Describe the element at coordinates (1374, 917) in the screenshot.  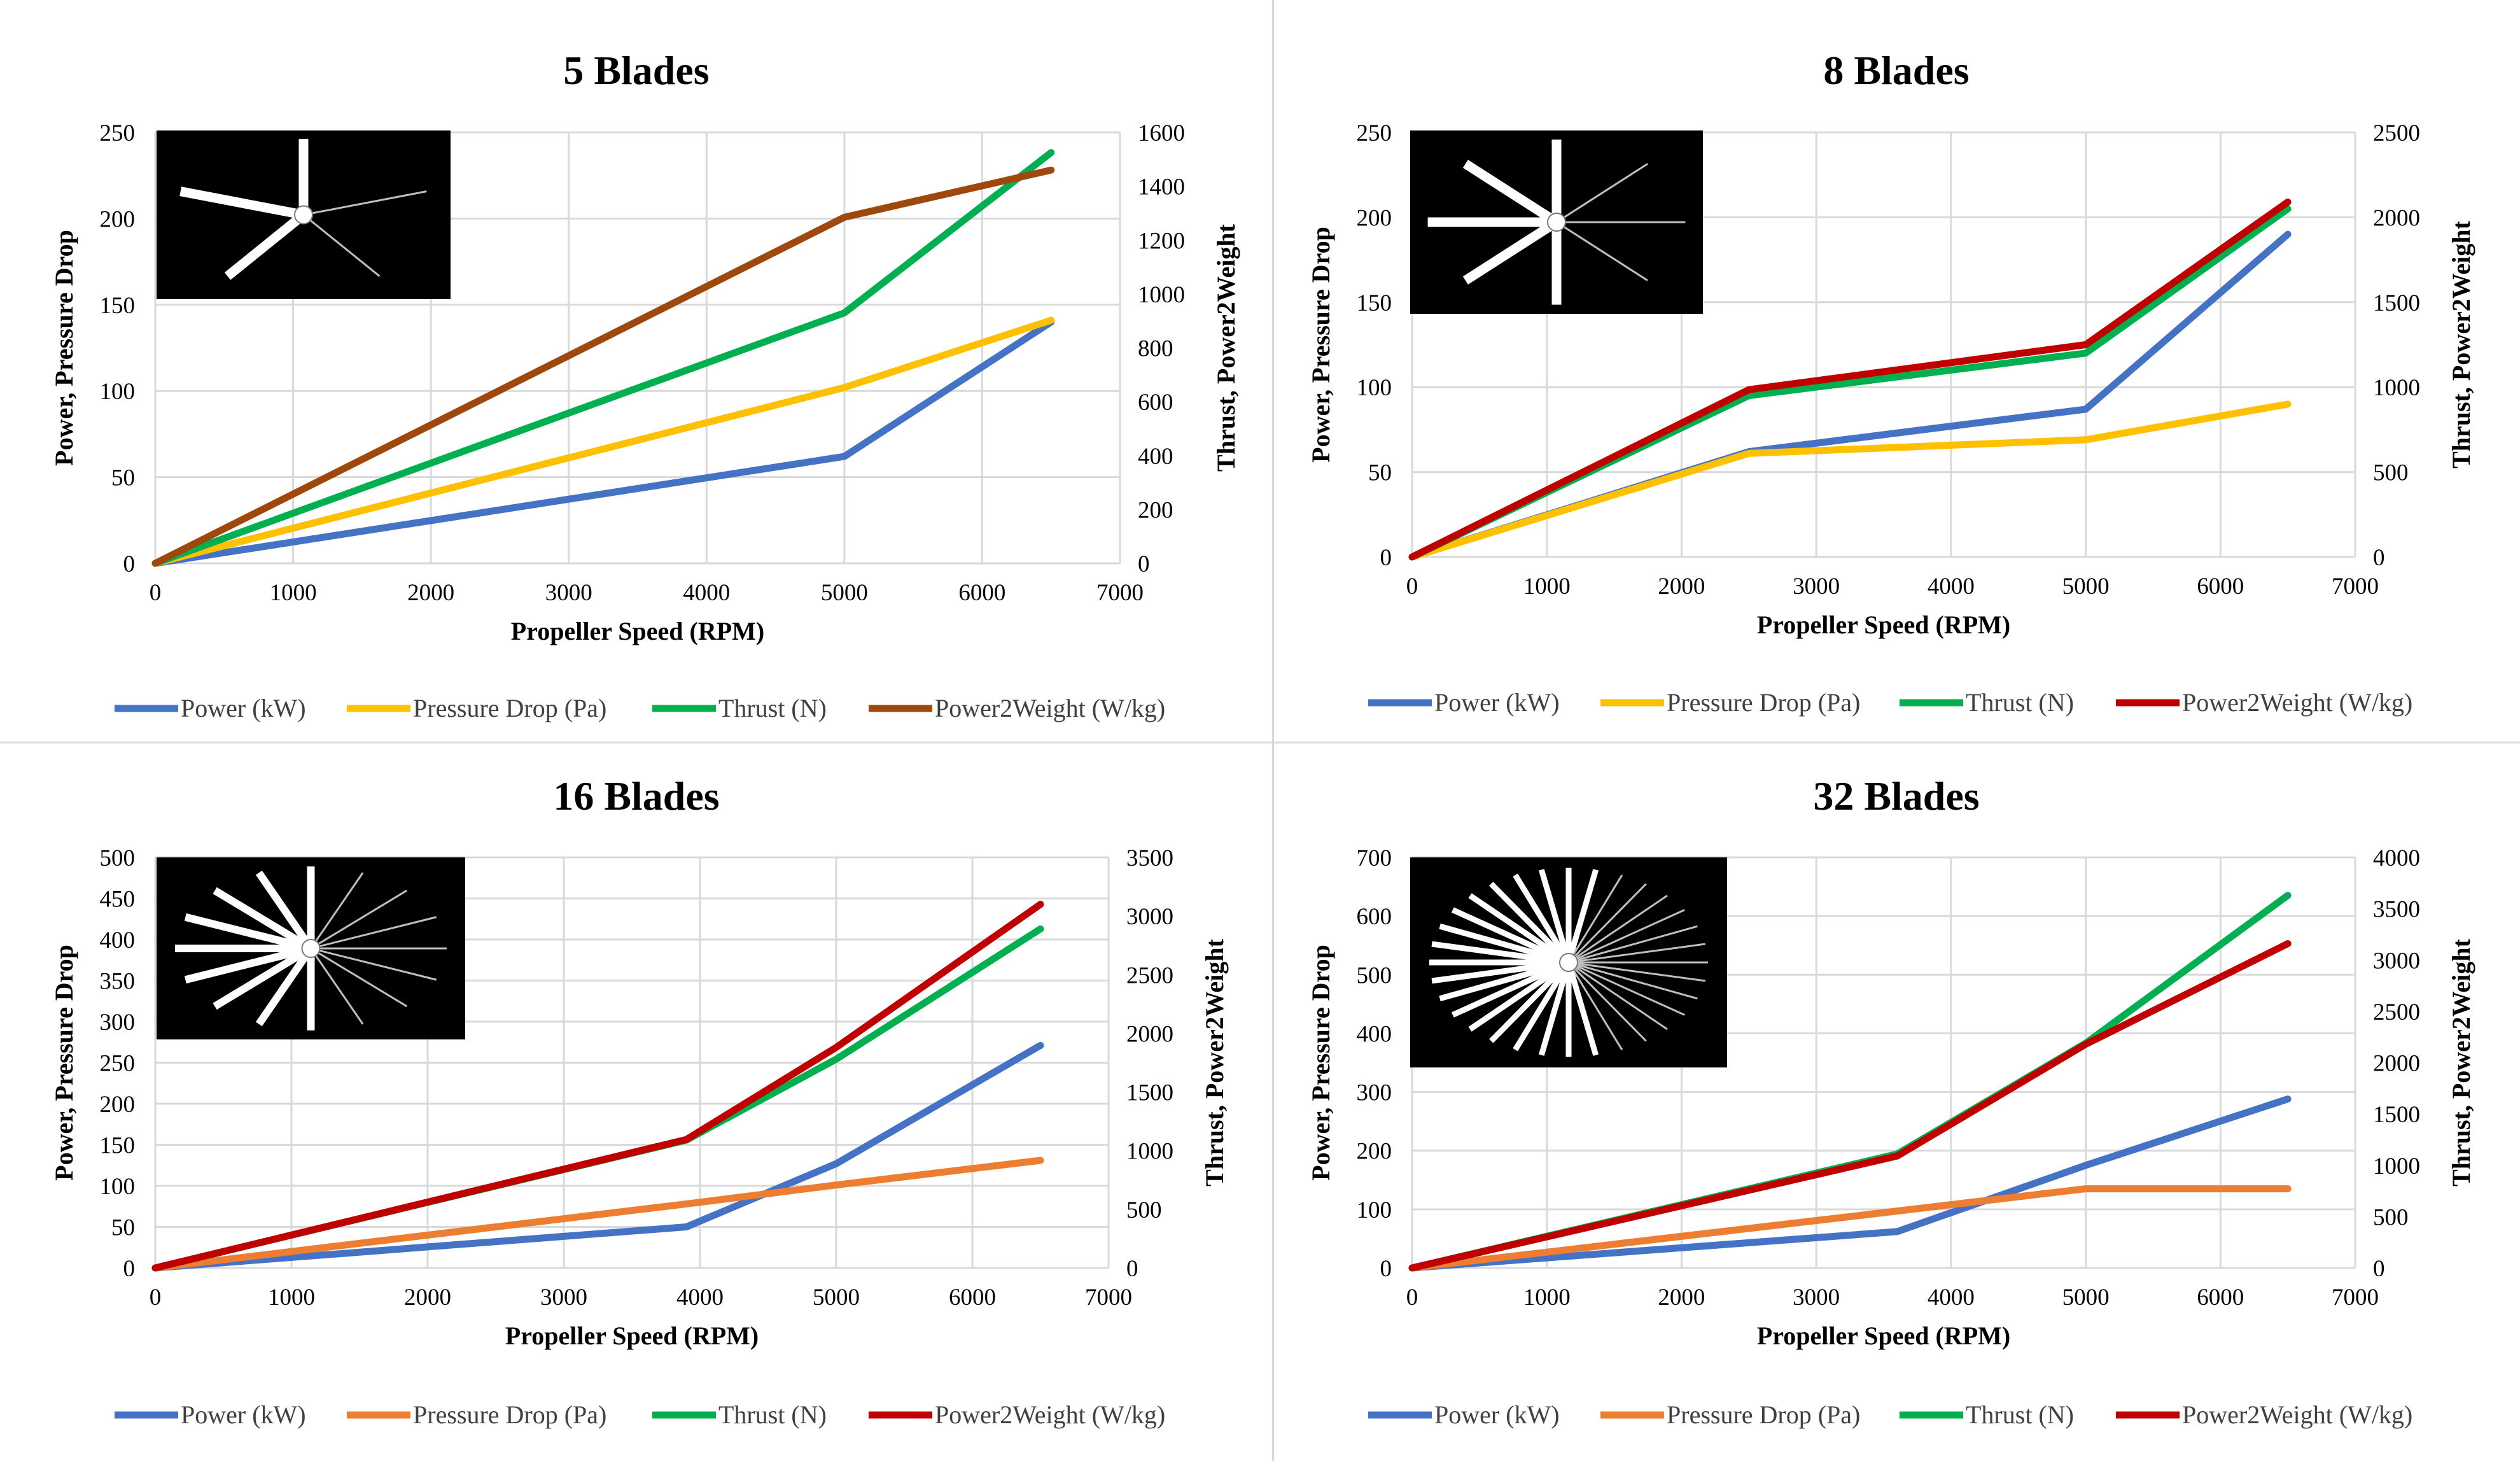
I see `y-tick-label: 600` at that location.